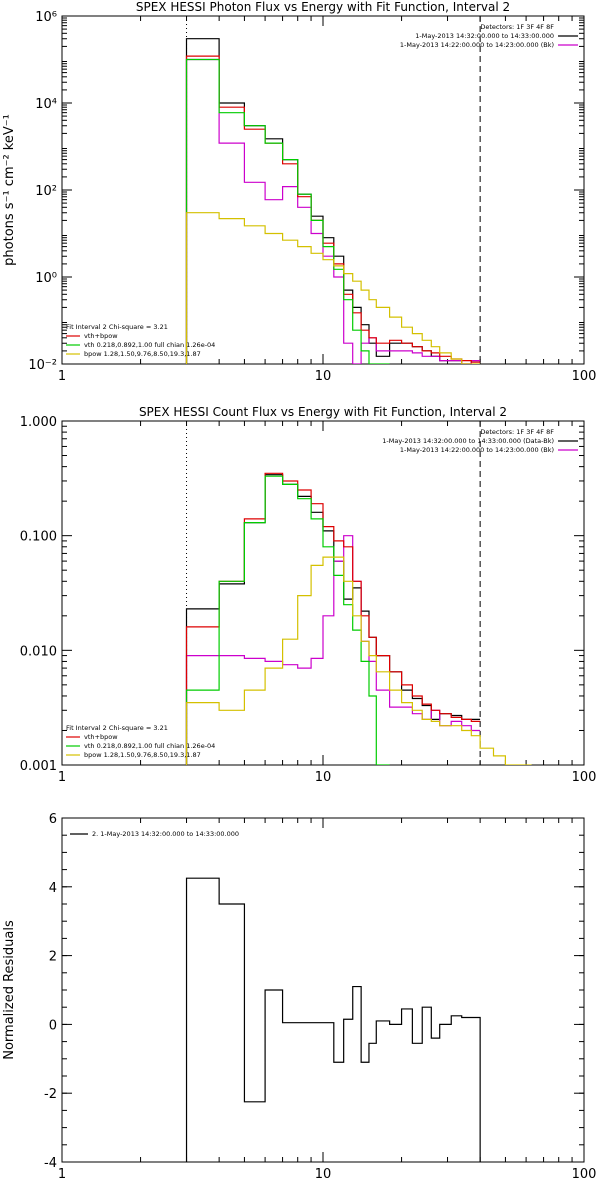  Describe the element at coordinates (9, 990) in the screenshot. I see `y-axis-label: Normalized Residuals` at that location.